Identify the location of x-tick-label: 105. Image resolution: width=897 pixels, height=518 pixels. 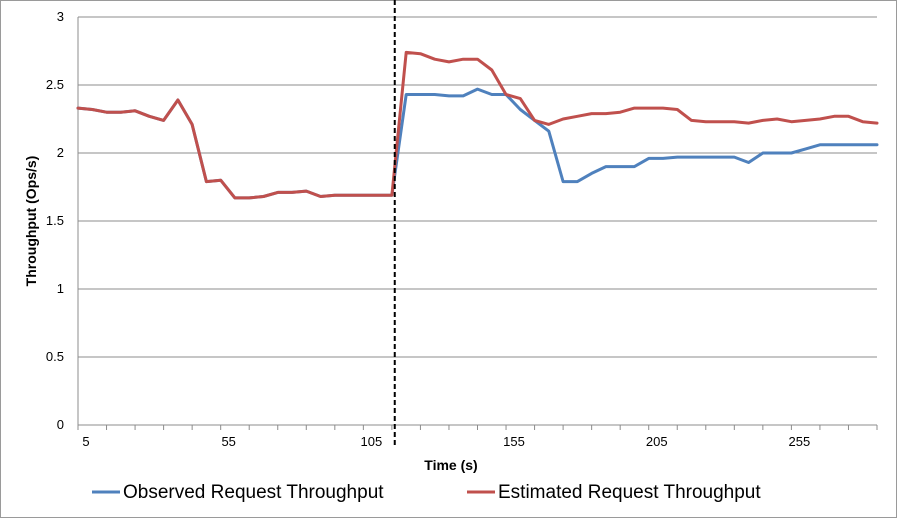
(372, 441).